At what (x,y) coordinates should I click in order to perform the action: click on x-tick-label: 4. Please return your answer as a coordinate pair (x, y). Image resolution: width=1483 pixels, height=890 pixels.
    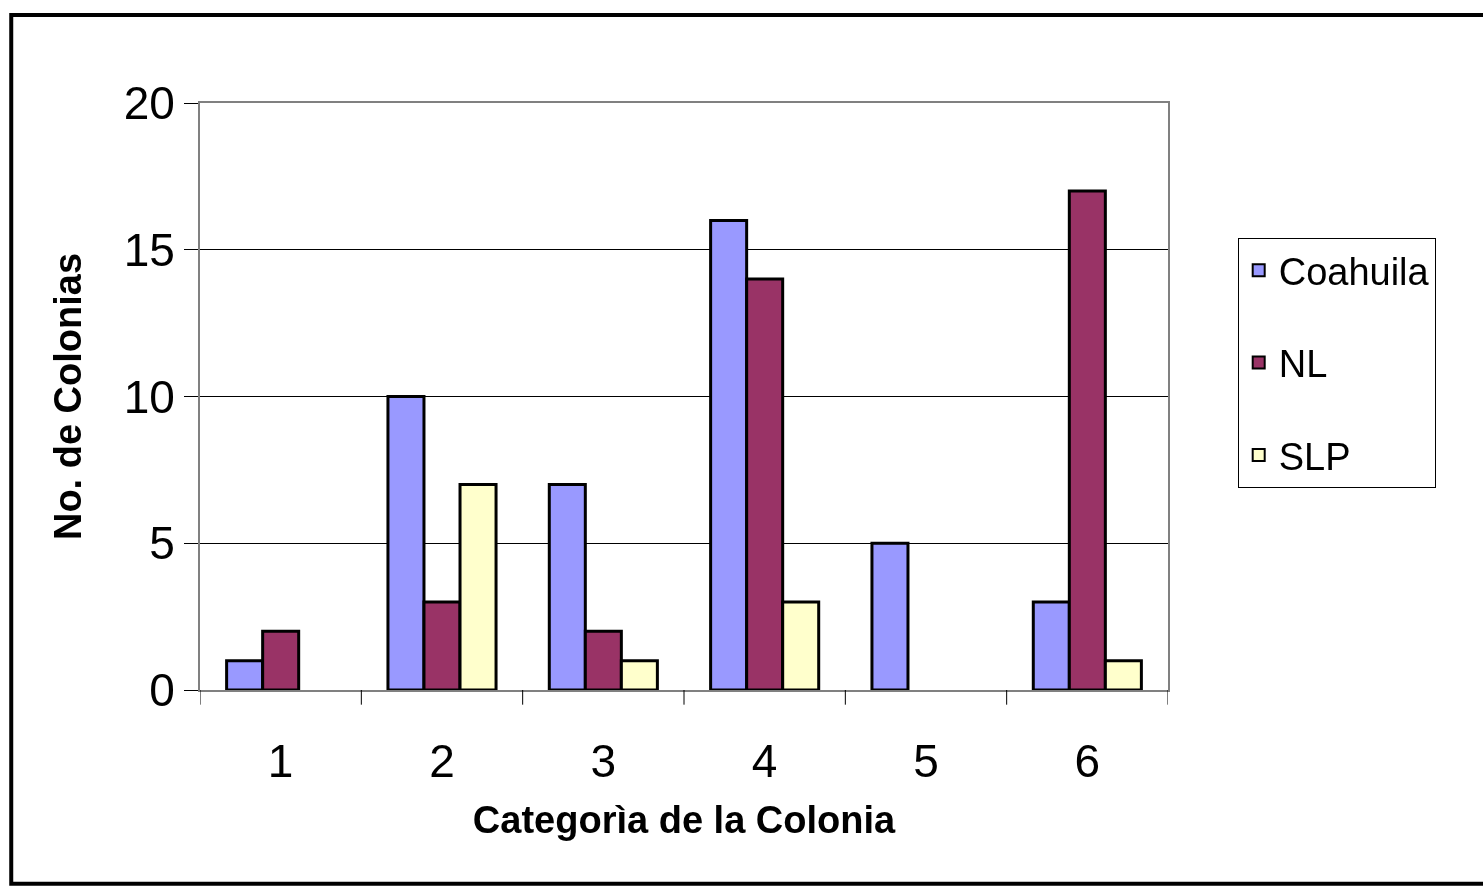
    Looking at the image, I should click on (764, 761).